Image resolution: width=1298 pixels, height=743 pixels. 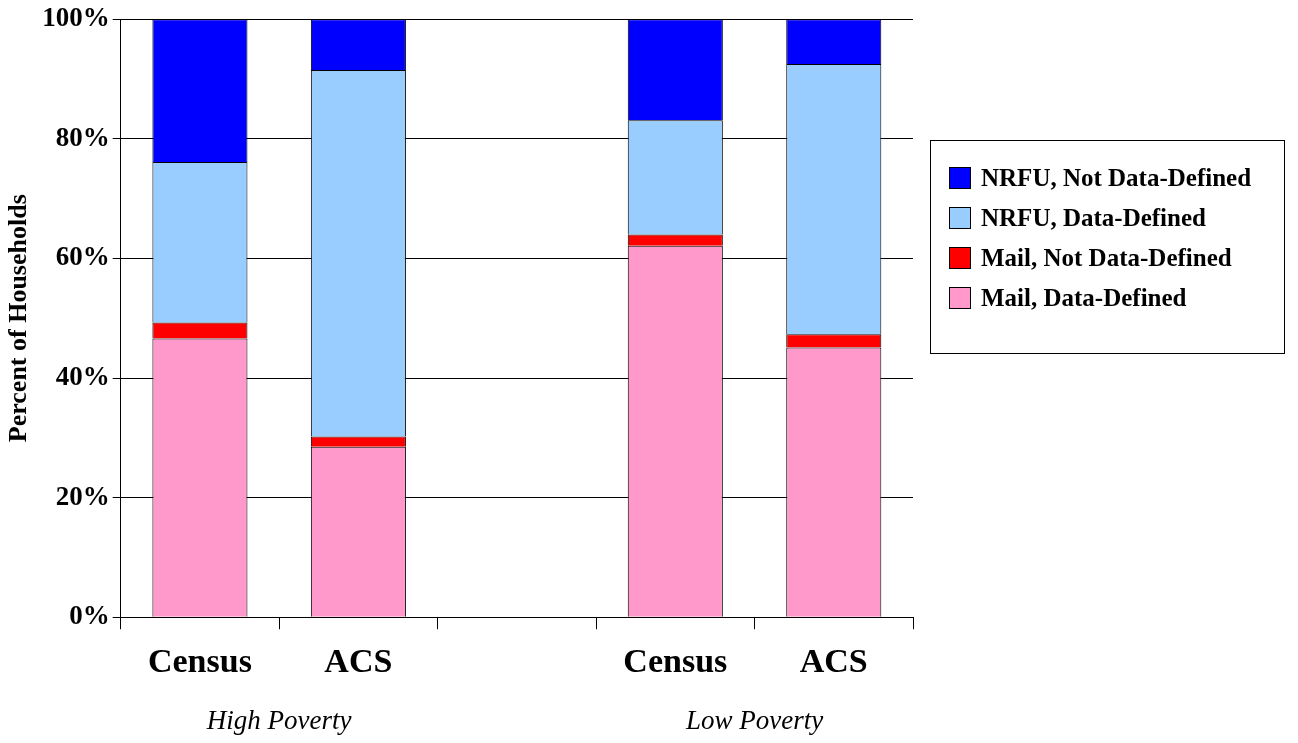 I want to click on y-tick-label: 40%, so click(x=82, y=375).